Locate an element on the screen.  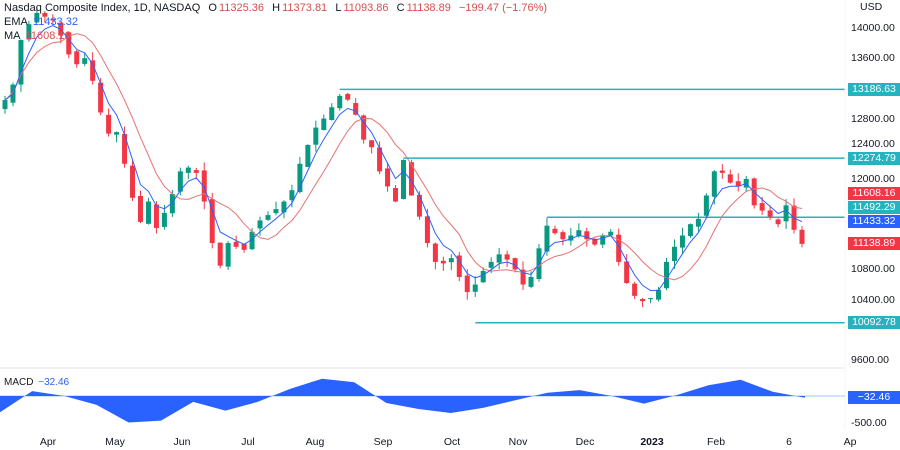
macd-value-tag: −32.46 is located at coordinates (874, 398).